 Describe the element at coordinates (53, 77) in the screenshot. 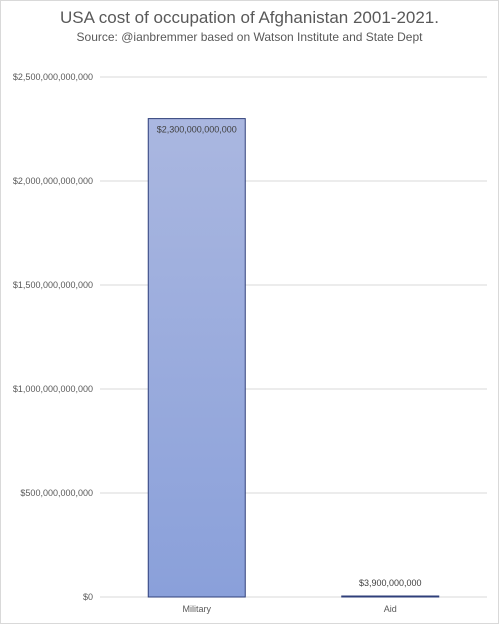

I see `y-tick-label: $2,500,000,000,000` at that location.